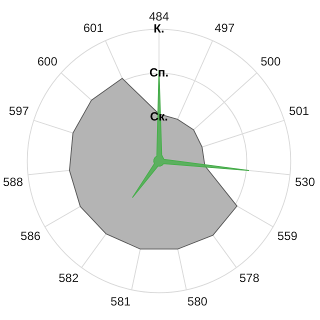  Describe the element at coordinates (19, 111) in the screenshot. I see `spoke-label: 597` at that location.